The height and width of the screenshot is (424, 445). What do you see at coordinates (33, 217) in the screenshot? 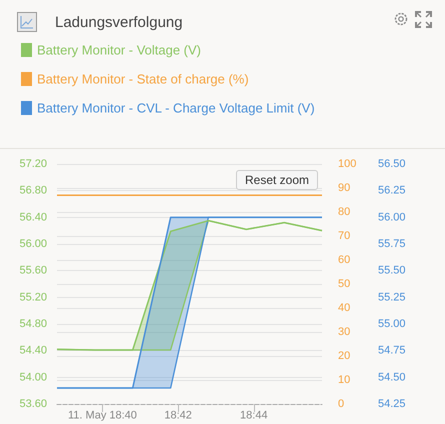
I see `y-tick-label: 56.40` at bounding box center [33, 217].